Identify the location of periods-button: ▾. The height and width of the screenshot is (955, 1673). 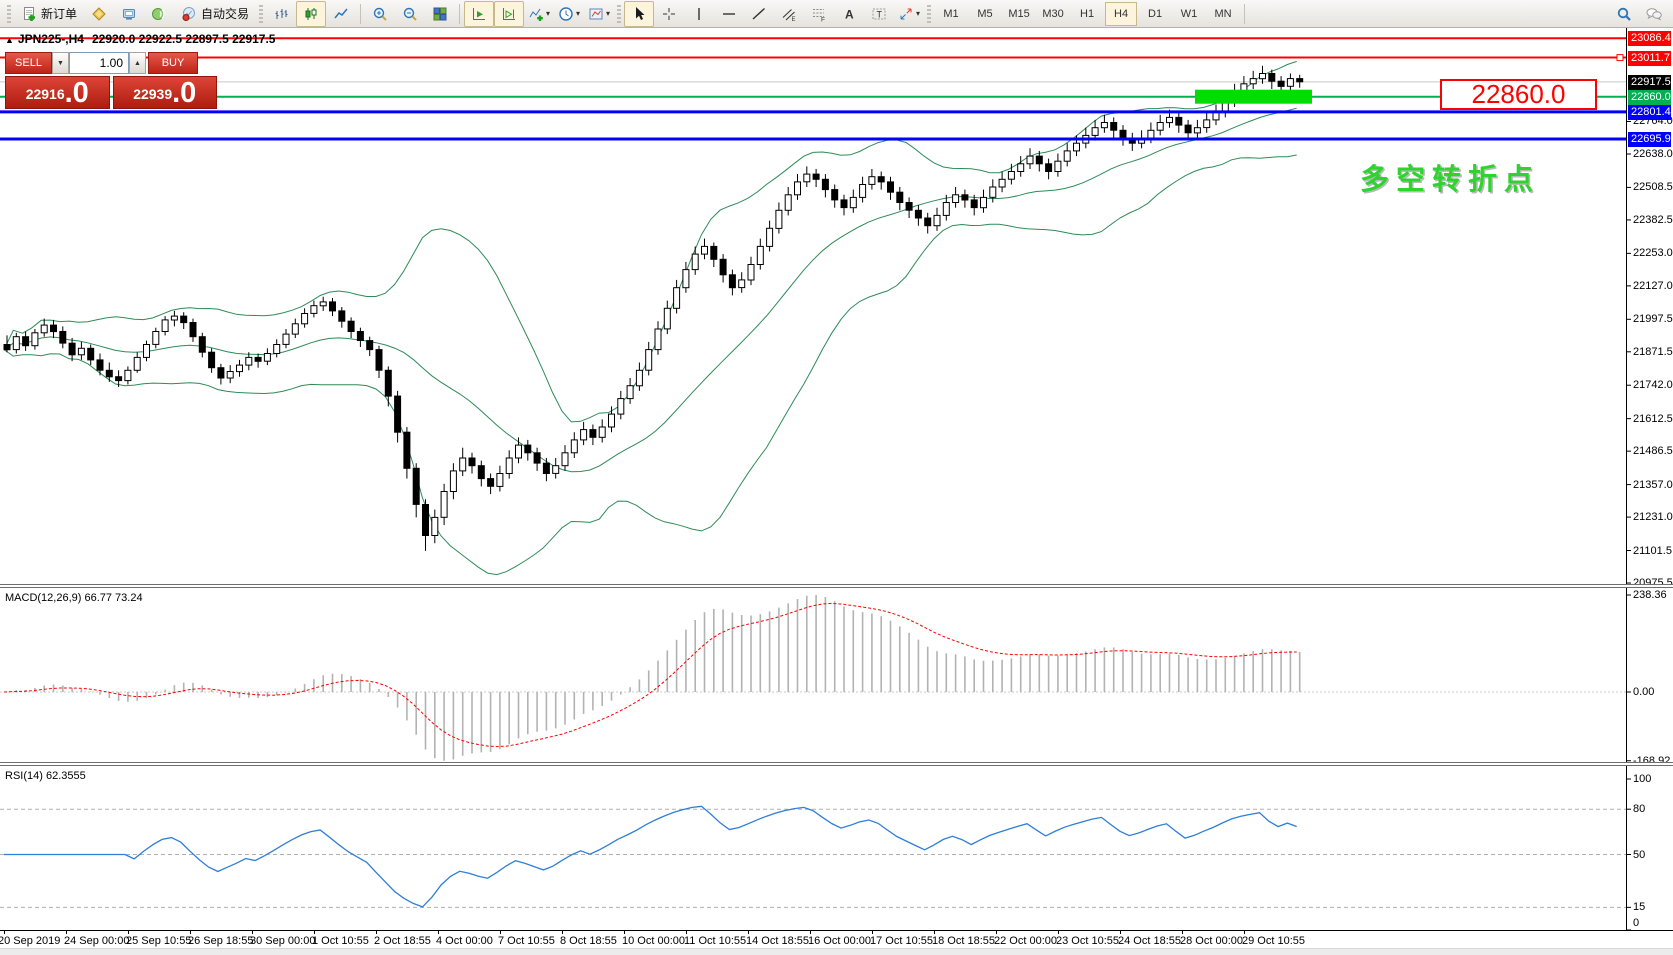
(569, 14).